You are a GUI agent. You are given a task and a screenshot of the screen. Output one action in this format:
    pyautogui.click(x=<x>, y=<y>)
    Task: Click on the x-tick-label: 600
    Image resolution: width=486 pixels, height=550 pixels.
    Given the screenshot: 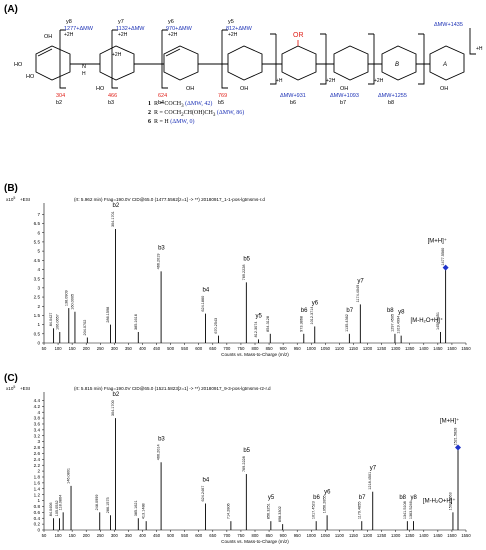 What is the action you would take?
    pyautogui.click(x=199, y=535)
    